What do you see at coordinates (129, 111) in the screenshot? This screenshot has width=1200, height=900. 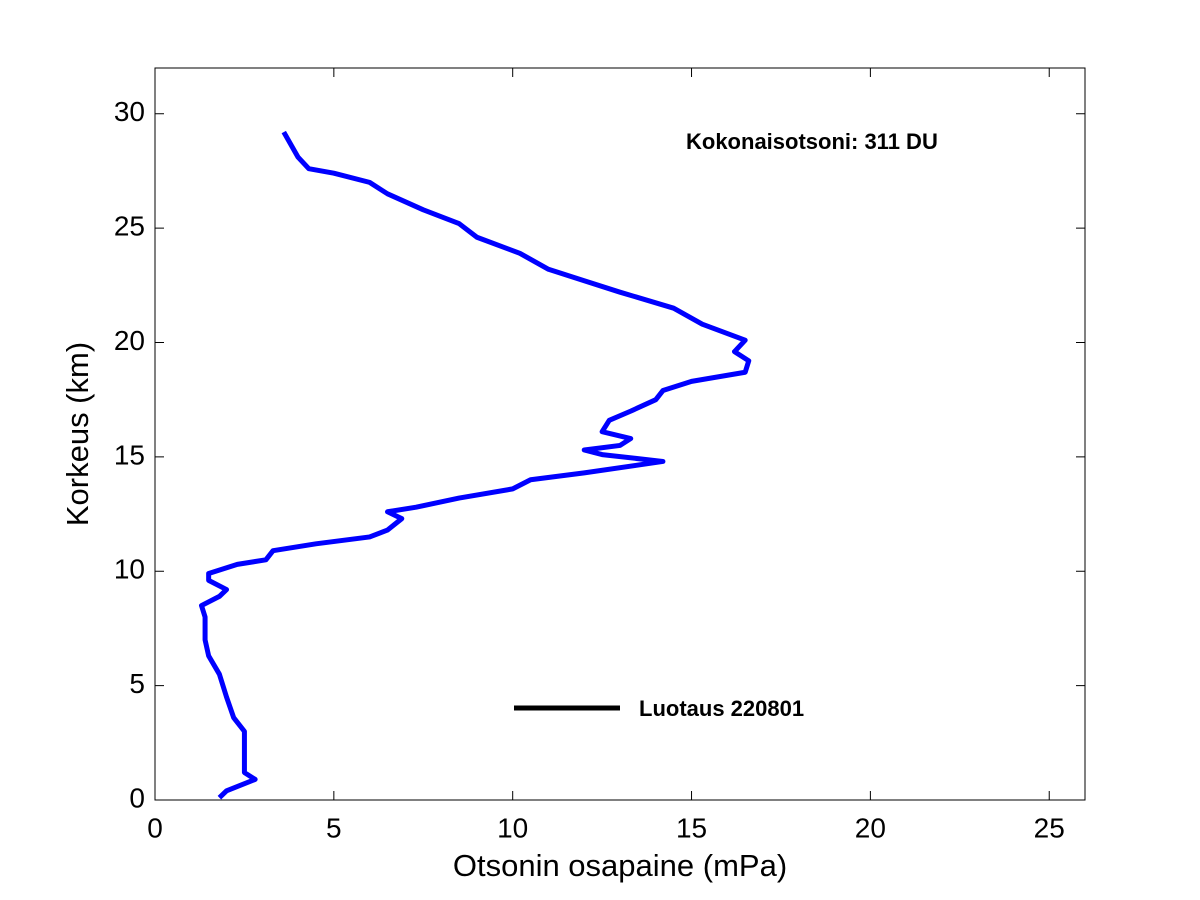 I see `y-tick-label: 30` at bounding box center [129, 111].